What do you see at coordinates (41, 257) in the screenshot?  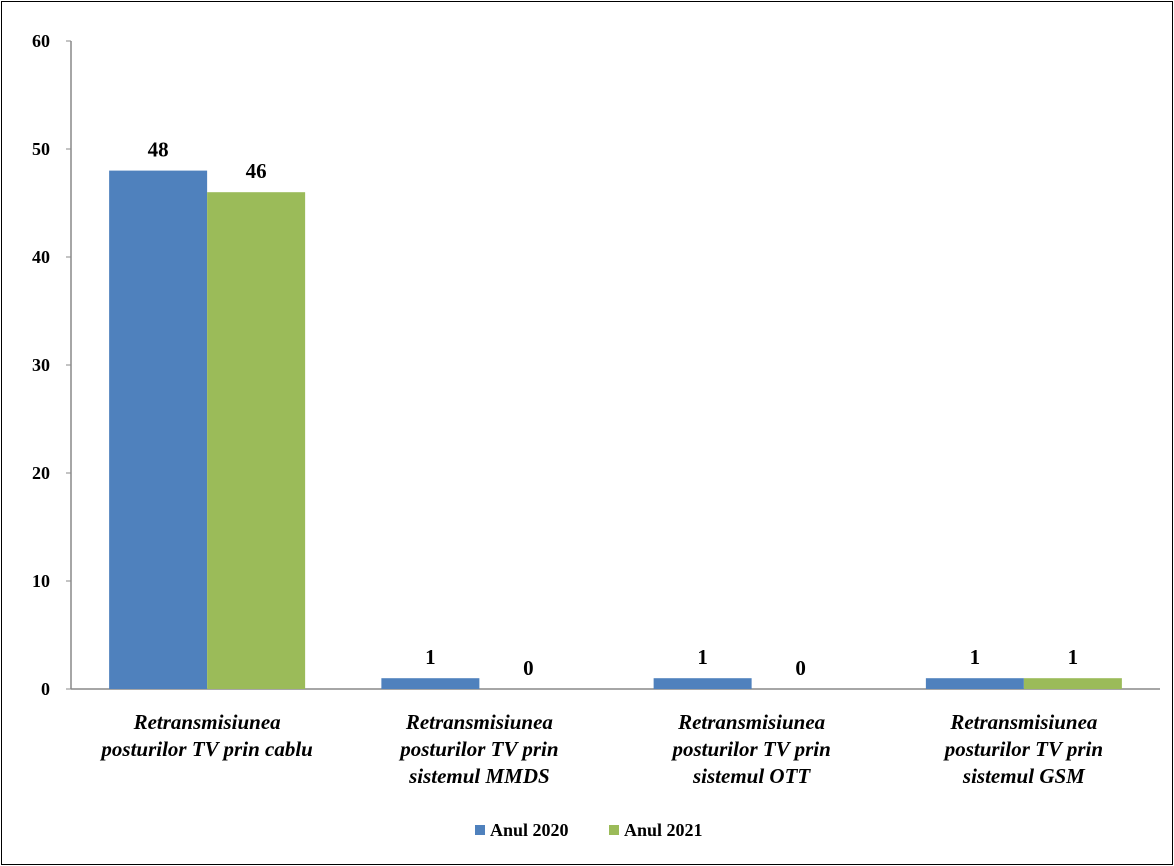 I see `y-tick-label: 40` at bounding box center [41, 257].